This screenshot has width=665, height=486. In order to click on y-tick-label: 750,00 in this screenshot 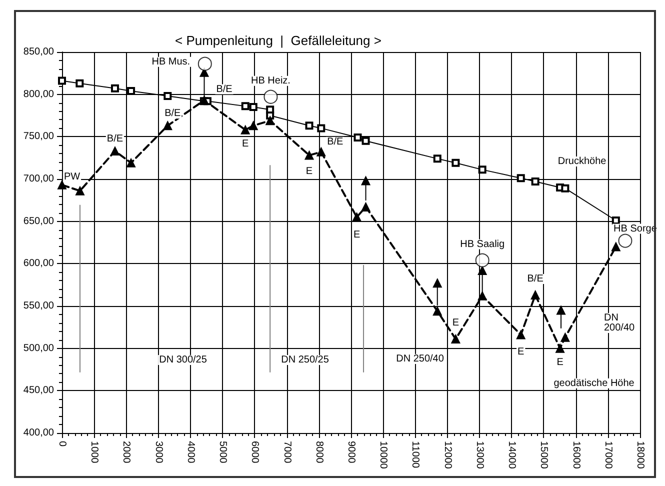, I will do `click(38, 136)`.